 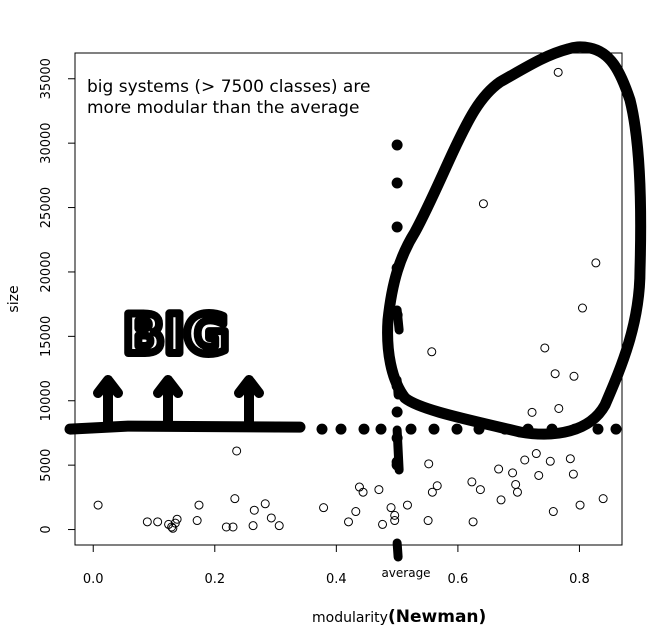 I want to click on y-tick-label: 30000, so click(x=46, y=142).